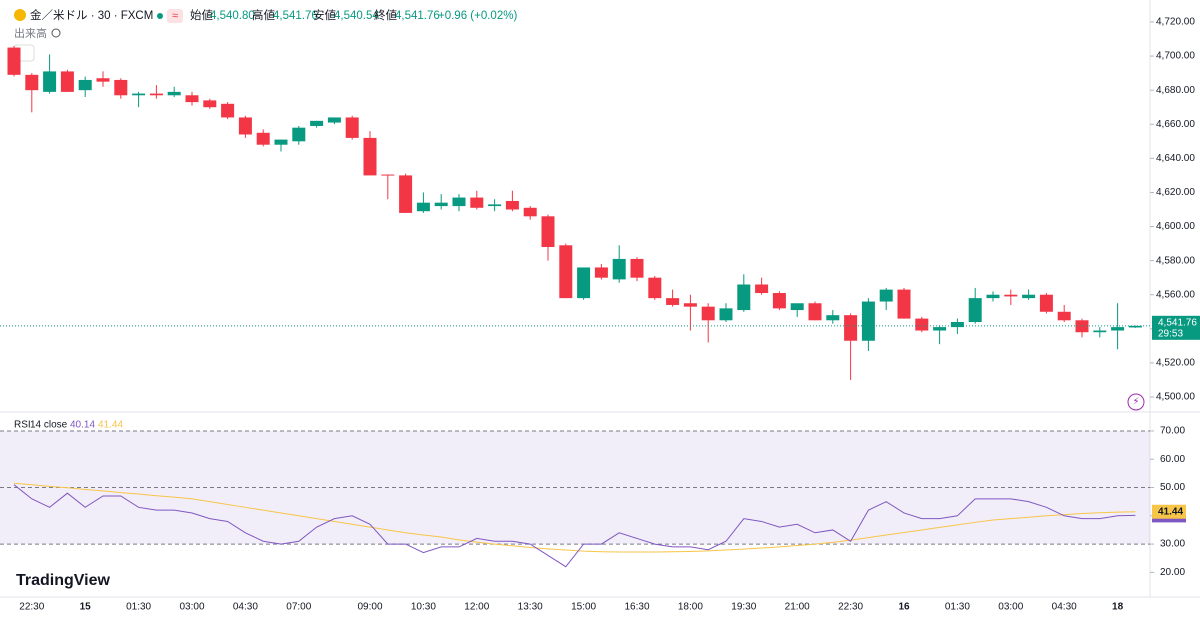 The width and height of the screenshot is (1200, 620). Describe the element at coordinates (1177, 322) in the screenshot. I see `last-price-label: 4,541.76` at that location.